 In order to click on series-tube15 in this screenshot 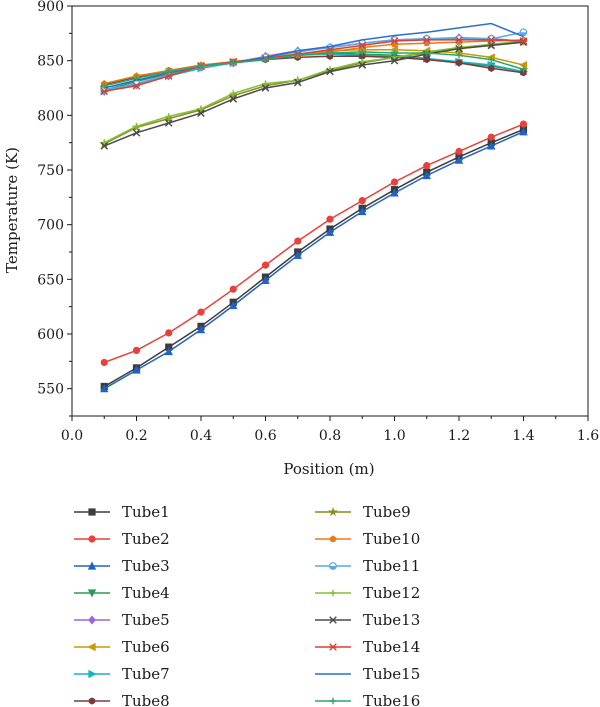, I will do `click(314, 55)`.